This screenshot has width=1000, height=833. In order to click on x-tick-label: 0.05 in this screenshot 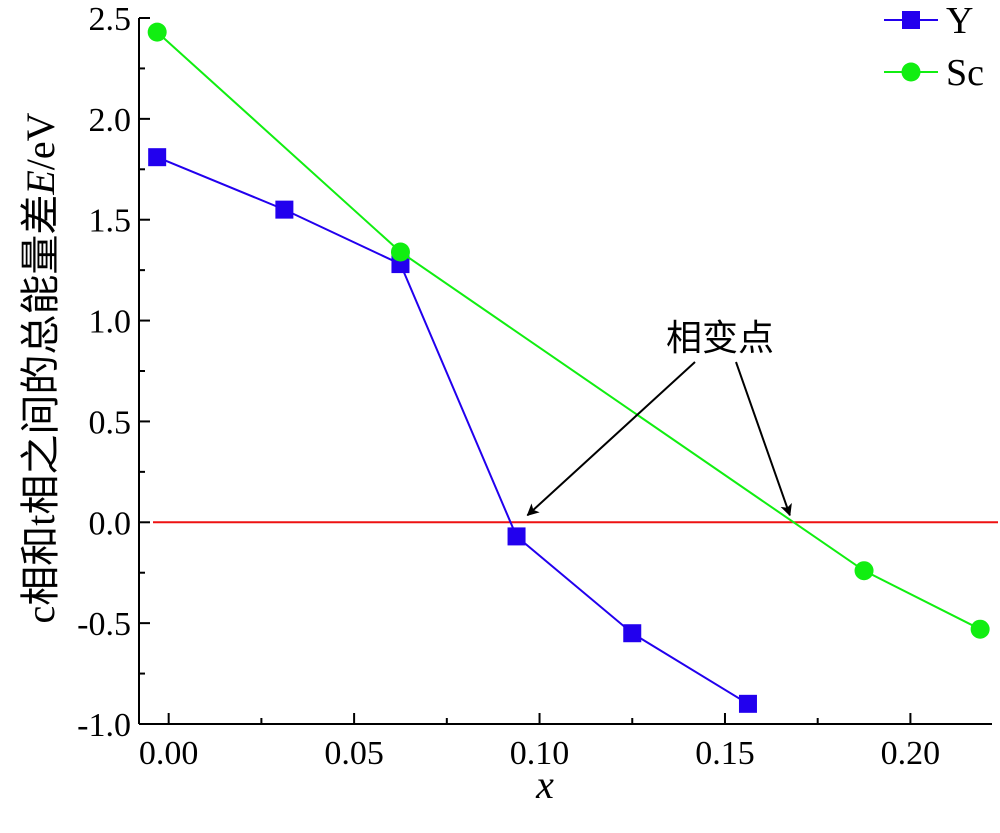, I will do `click(354, 753)`.